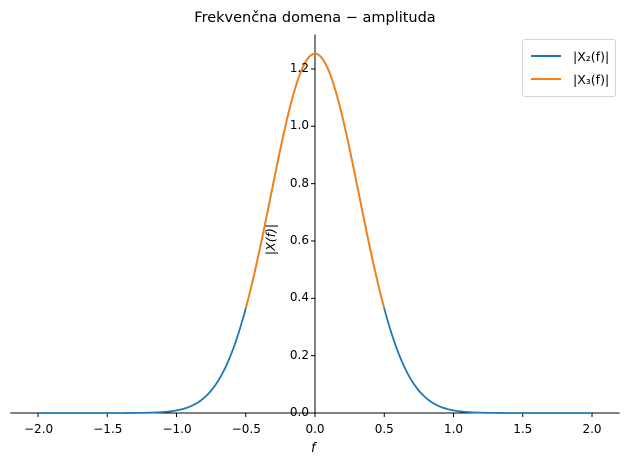  What do you see at coordinates (546, 79) in the screenshot?
I see `legend-swatch-orange` at bounding box center [546, 79].